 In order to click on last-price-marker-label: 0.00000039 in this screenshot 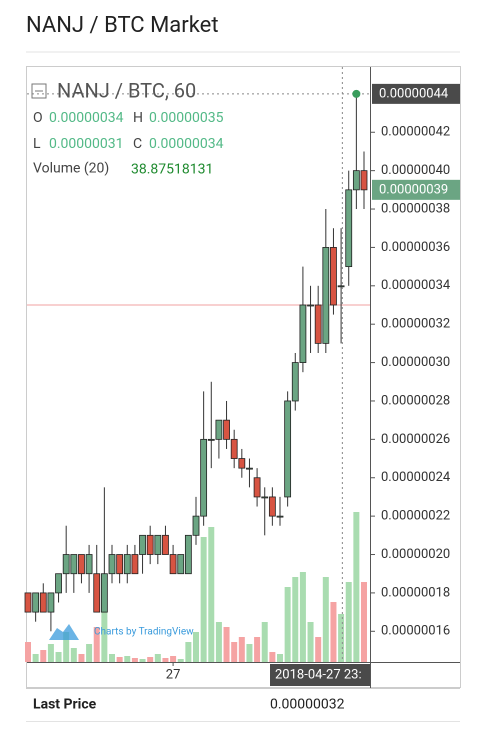, I will do `click(413, 189)`.